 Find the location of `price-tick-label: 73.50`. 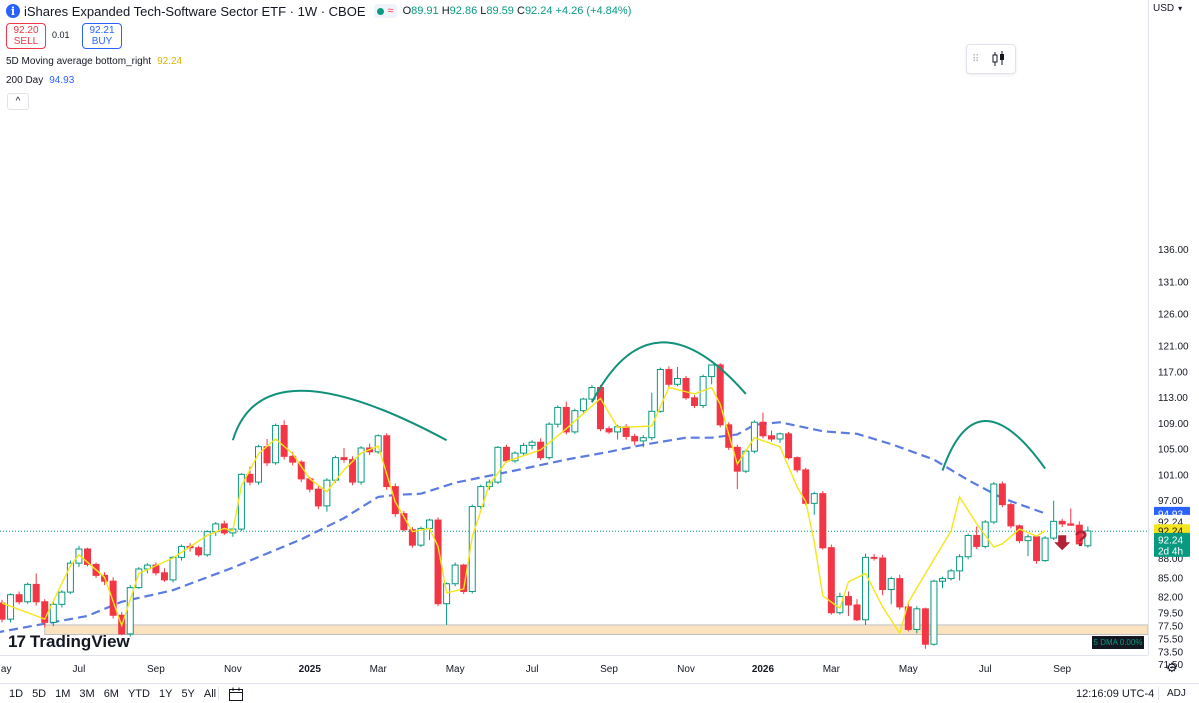

price-tick-label: 73.50 is located at coordinates (1170, 652).